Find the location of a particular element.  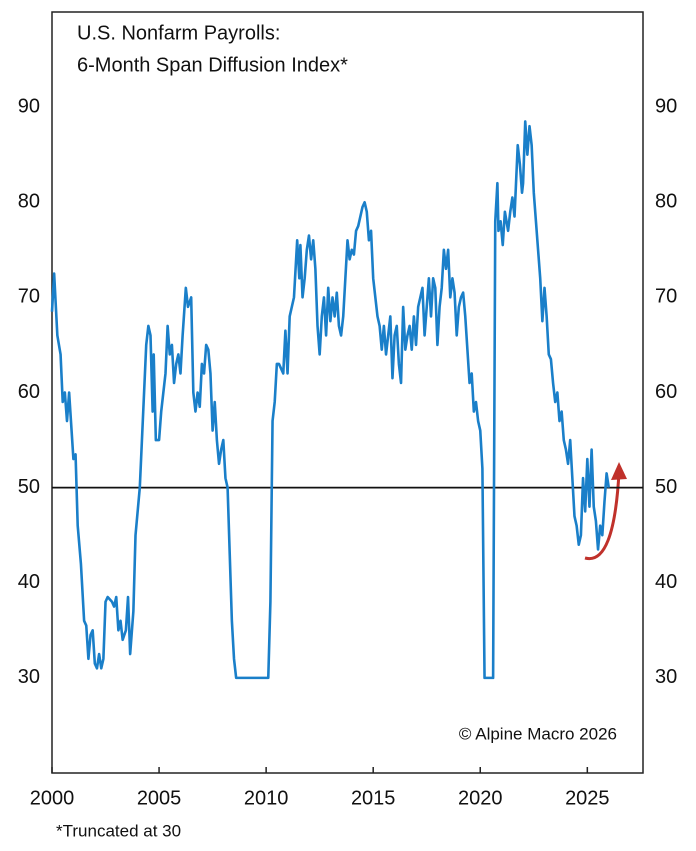

y-tick-label: 60 is located at coordinates (29, 392).